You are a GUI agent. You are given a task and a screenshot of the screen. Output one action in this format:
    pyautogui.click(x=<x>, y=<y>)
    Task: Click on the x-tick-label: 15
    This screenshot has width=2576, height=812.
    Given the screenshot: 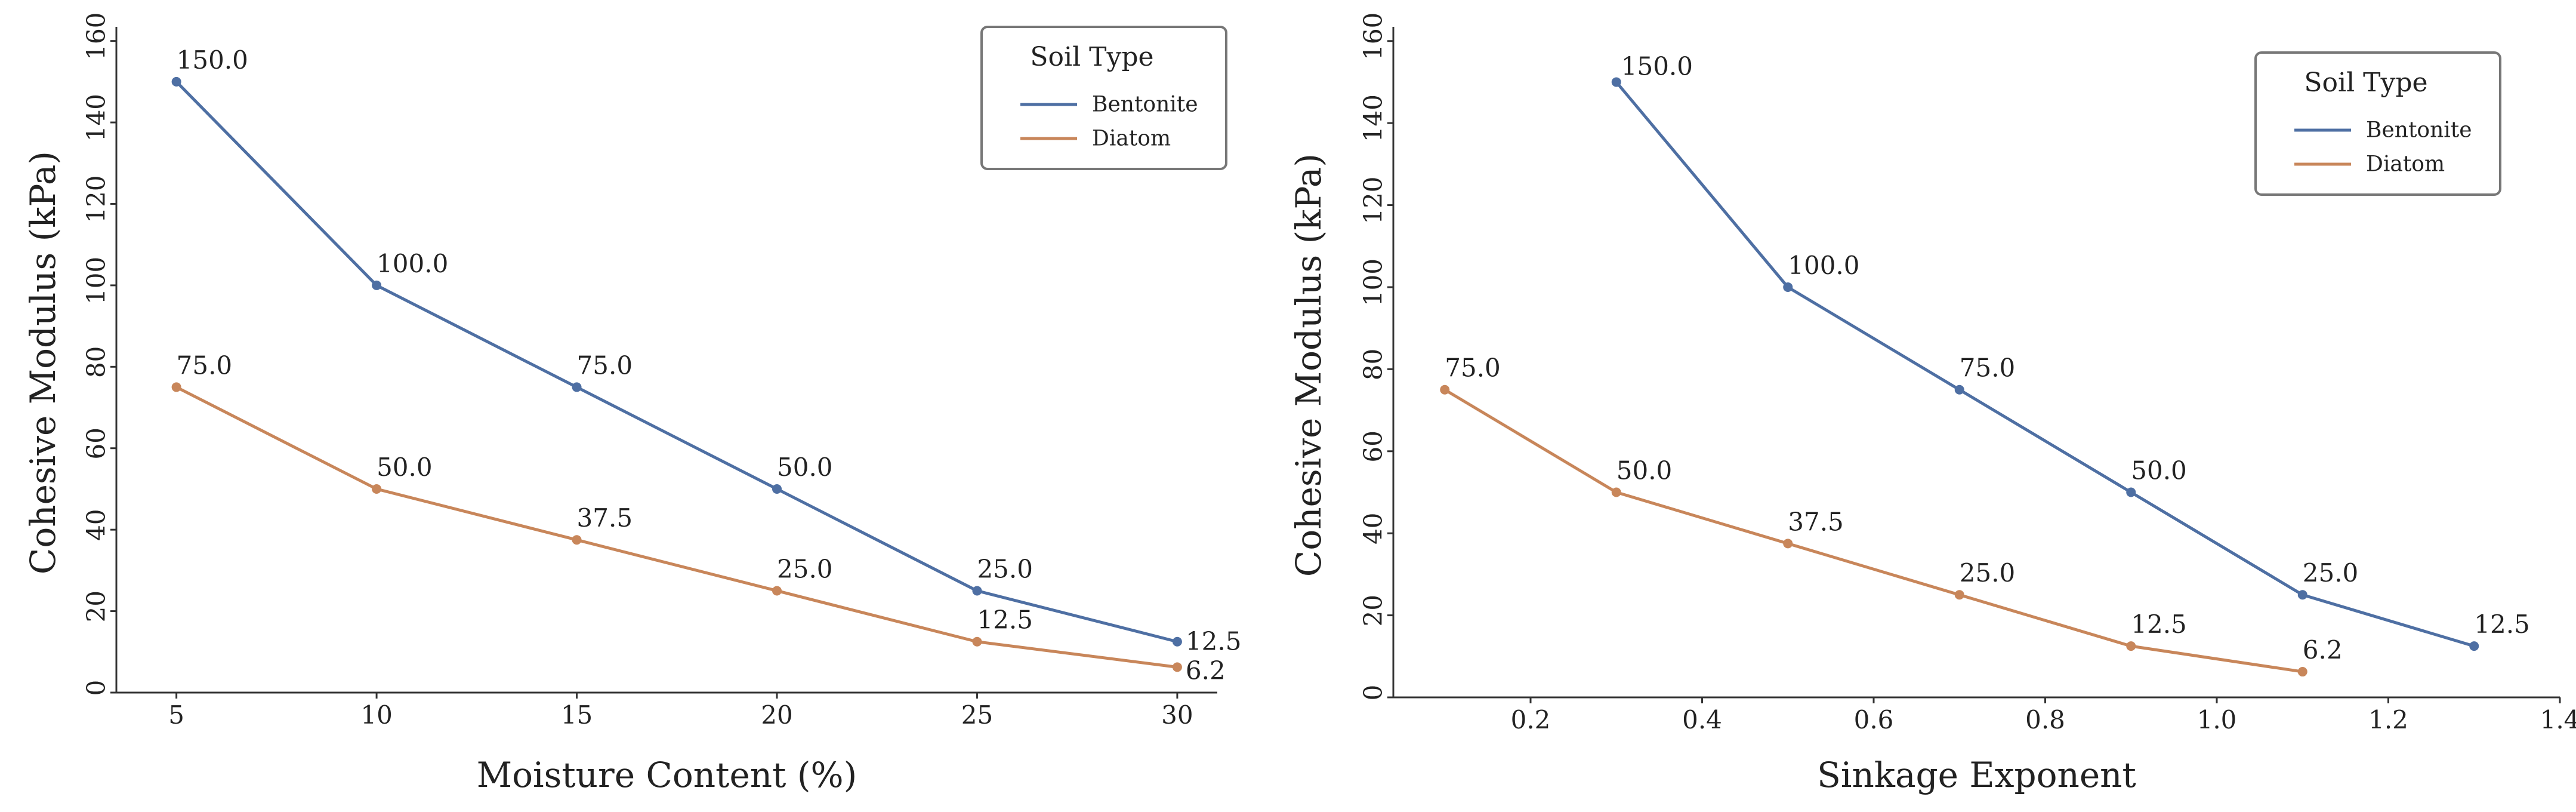 What is the action you would take?
    pyautogui.click(x=577, y=715)
    